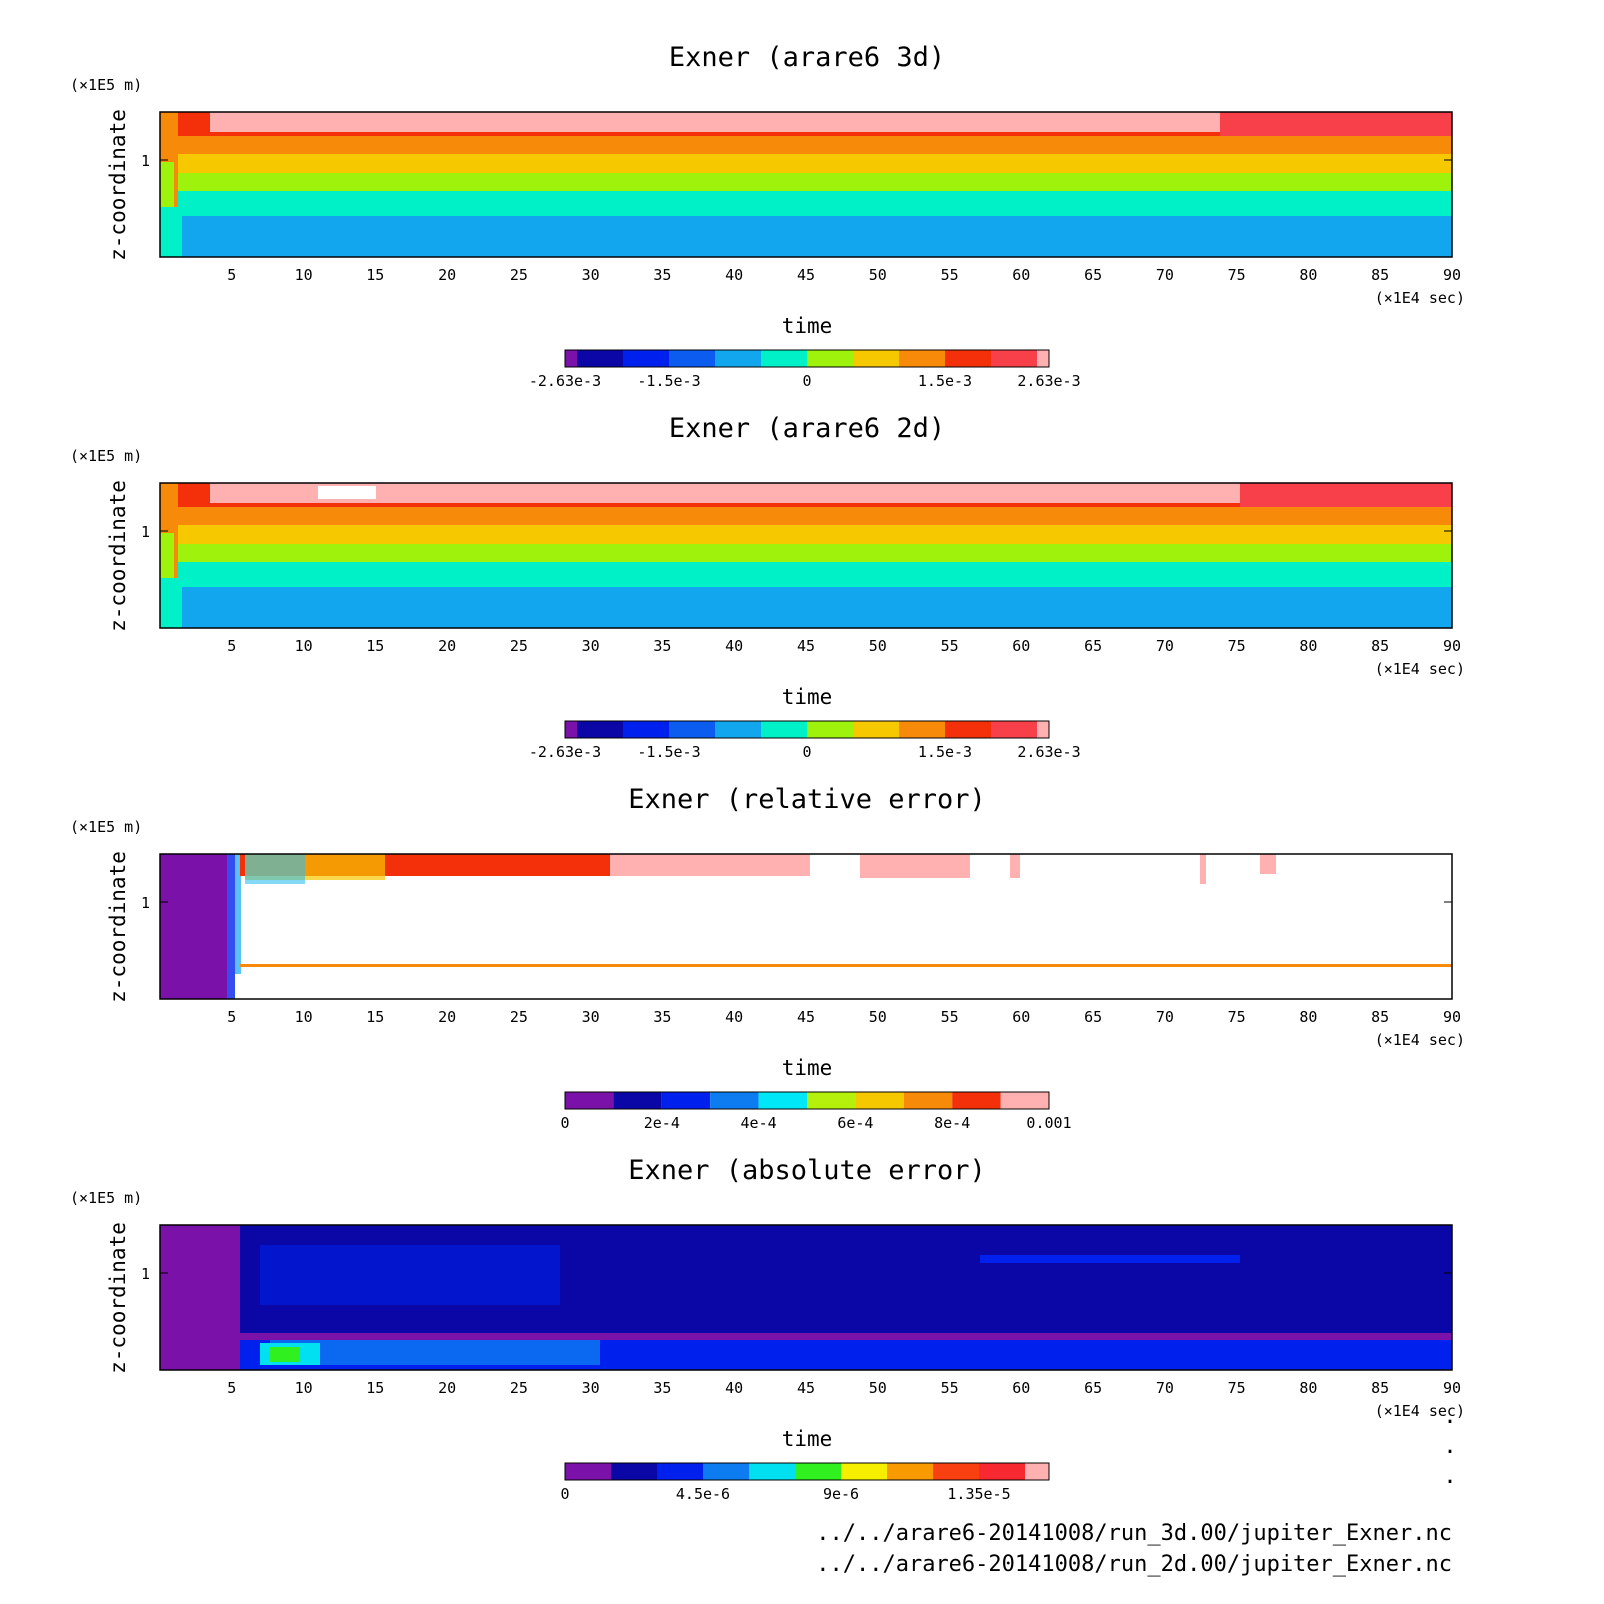  Describe the element at coordinates (952, 1123) in the screenshot. I see `colorbar-label: 8e-4` at that location.